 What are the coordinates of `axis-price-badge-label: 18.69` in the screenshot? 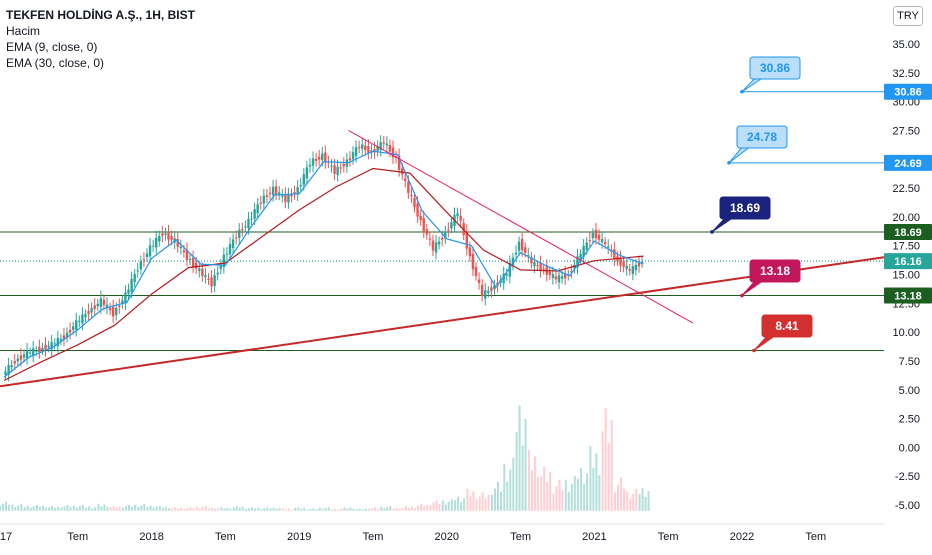 It's located at (908, 233).